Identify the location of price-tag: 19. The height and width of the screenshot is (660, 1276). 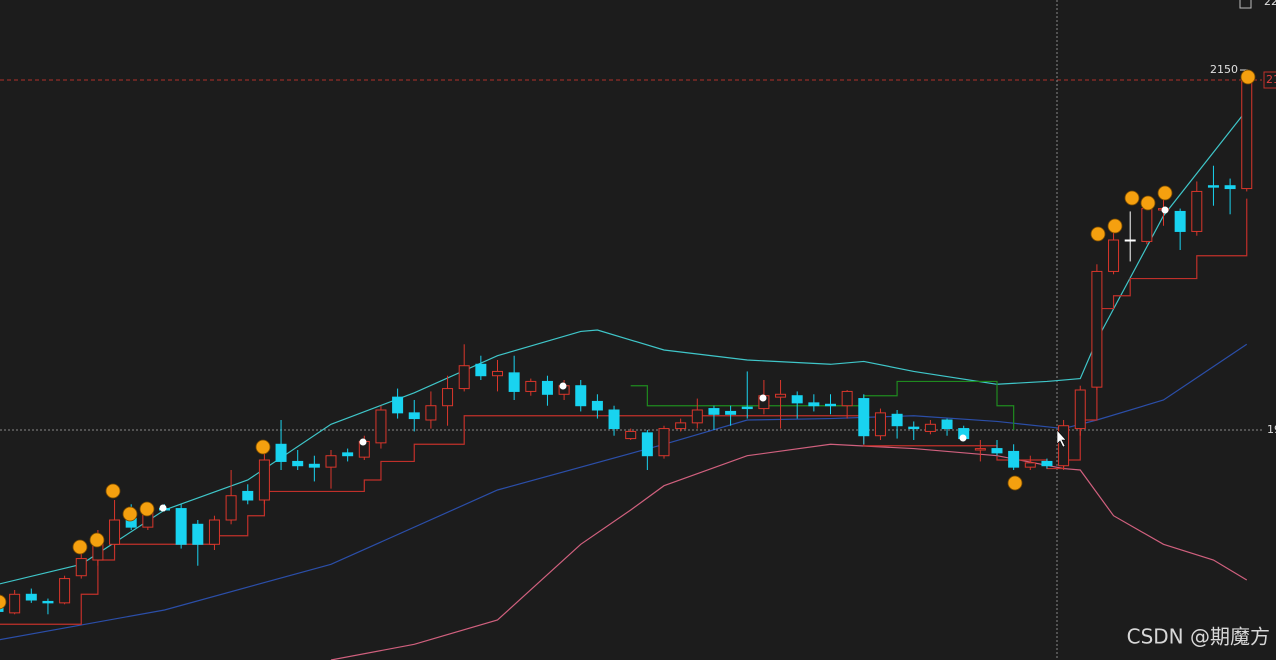
(1271, 429).